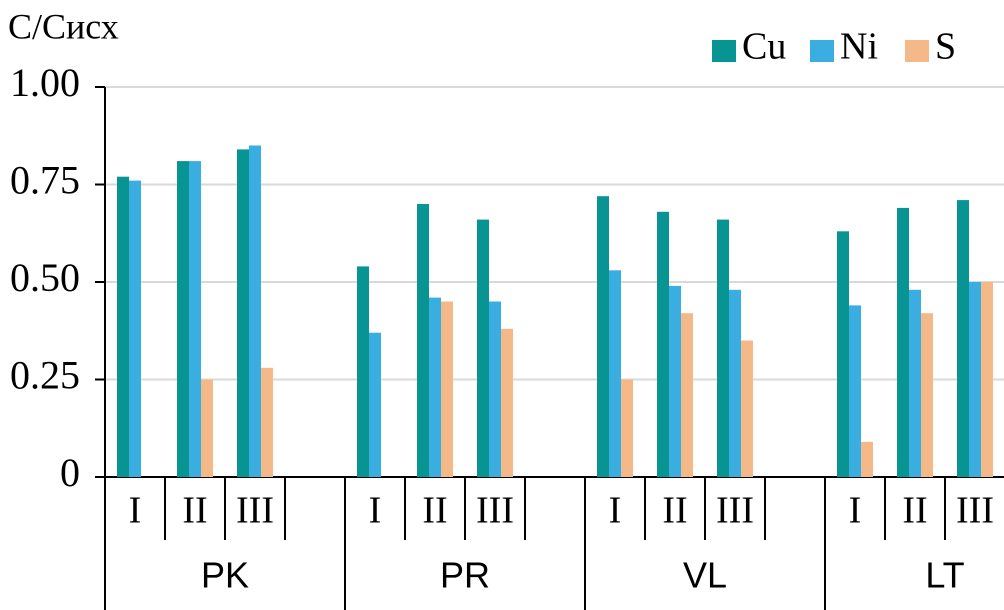  Describe the element at coordinates (705, 575) in the screenshot. I see `group-label: VL` at that location.